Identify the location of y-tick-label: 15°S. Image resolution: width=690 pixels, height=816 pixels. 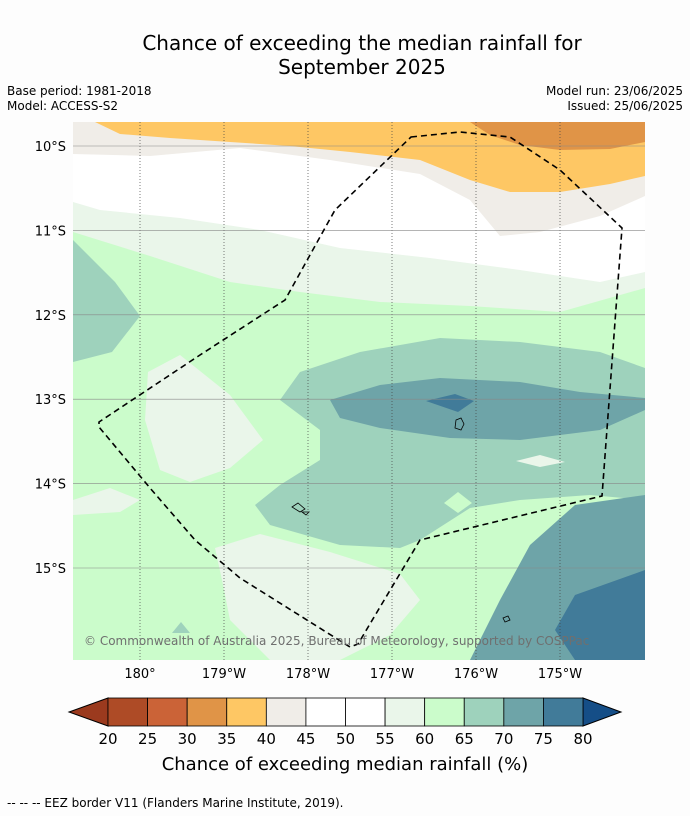
(50, 569).